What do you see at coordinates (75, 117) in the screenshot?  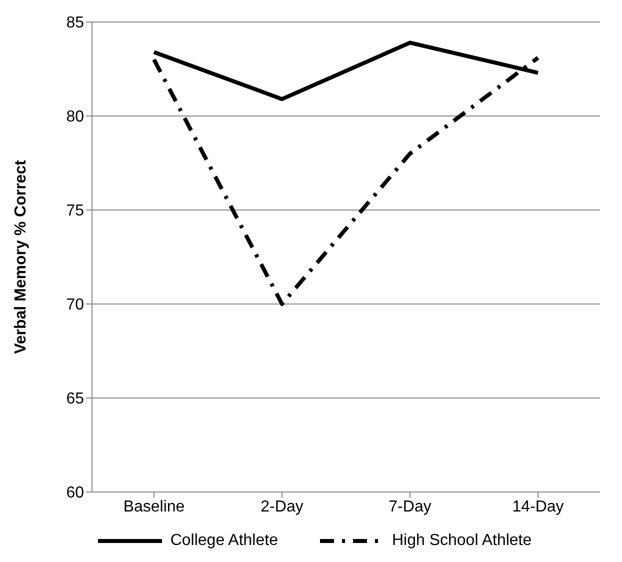 I see `y-tick-label: 80` at bounding box center [75, 117].